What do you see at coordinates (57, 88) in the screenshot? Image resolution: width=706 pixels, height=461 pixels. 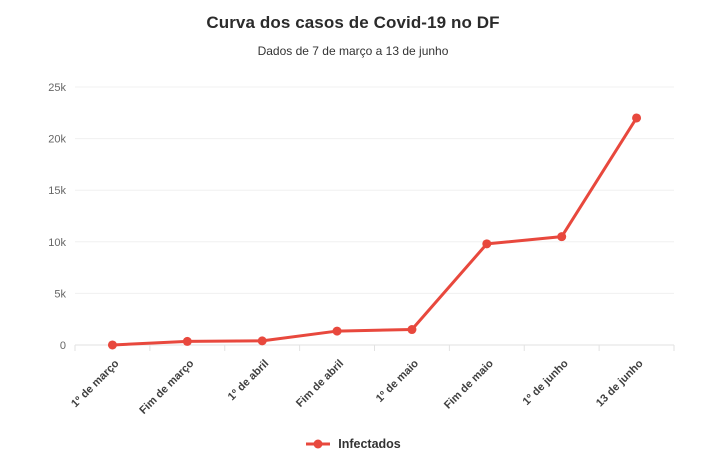 I see `y-axis-tick-label: 25k` at bounding box center [57, 88].